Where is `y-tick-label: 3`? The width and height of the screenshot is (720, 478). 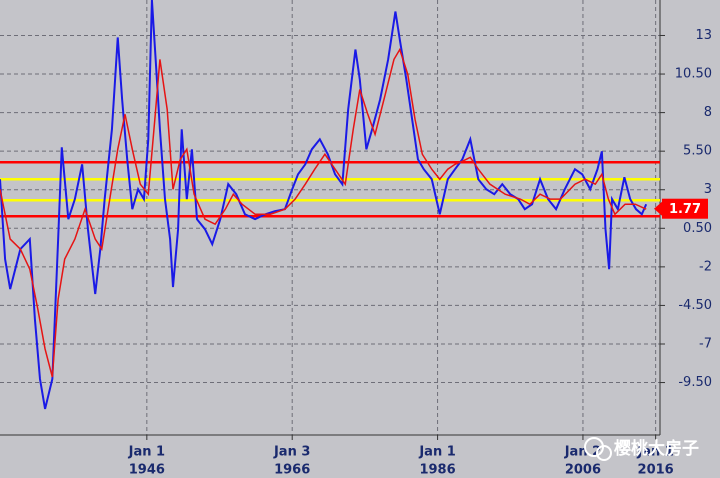
y-tick-label: 3 is located at coordinates (708, 189).